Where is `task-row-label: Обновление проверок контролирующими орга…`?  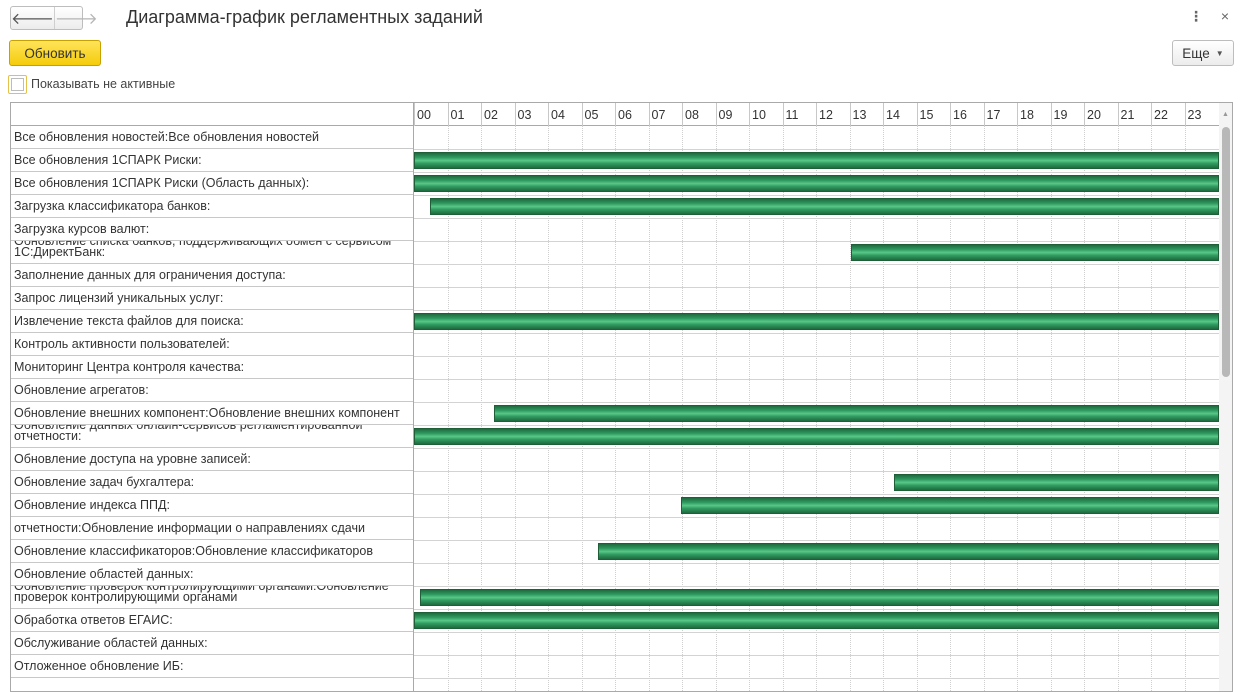 task-row-label: Обновление проверок контролирующими орга… is located at coordinates (212, 597).